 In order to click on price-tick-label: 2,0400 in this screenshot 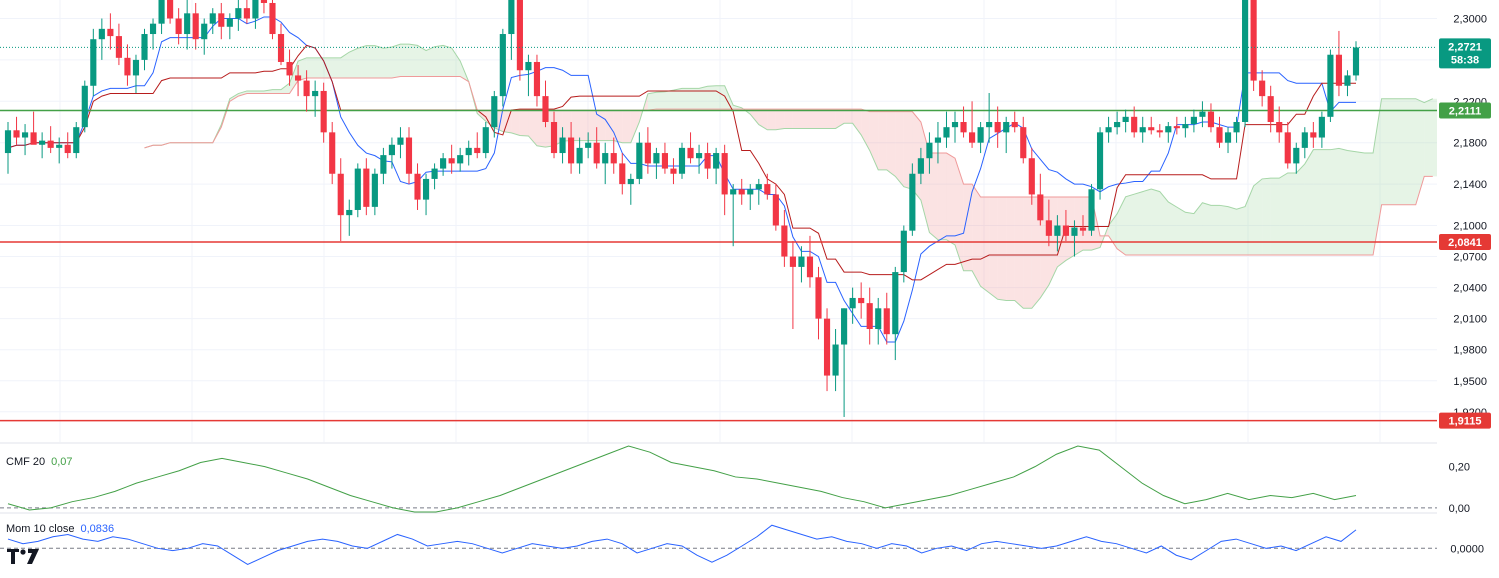, I will do `click(1470, 289)`.